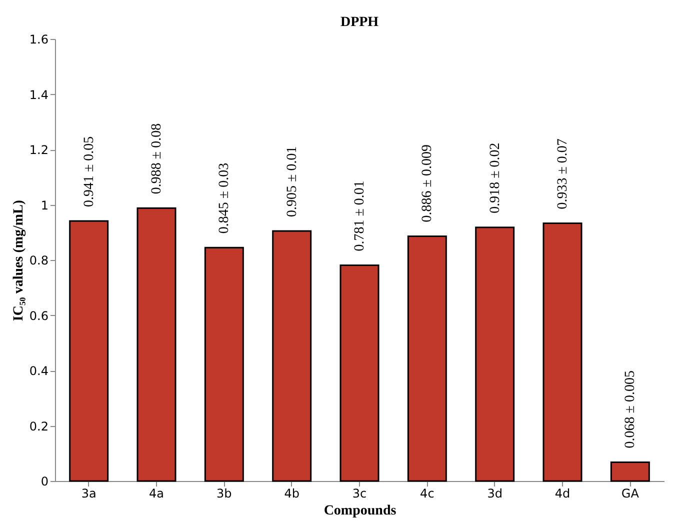 The width and height of the screenshot is (684, 527). I want to click on x-tick-label: 3d, so click(494, 493).